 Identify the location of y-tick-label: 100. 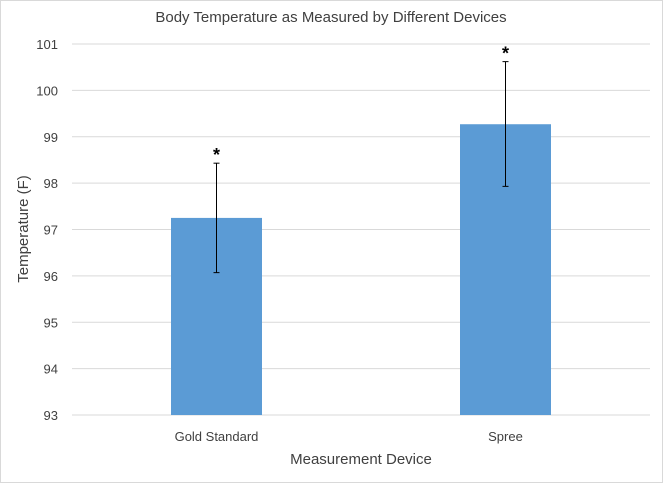
(47, 90).